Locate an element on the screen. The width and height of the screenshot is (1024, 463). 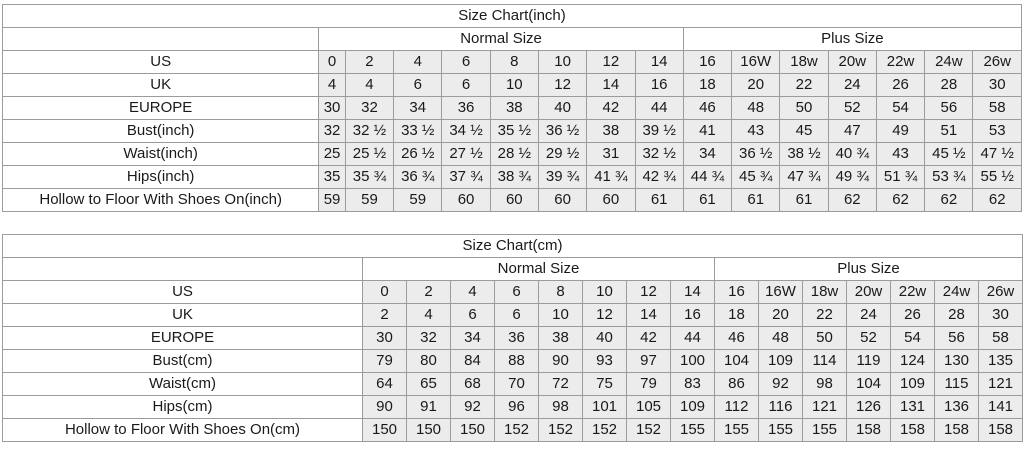
table-cell: 130 is located at coordinates (956, 361).